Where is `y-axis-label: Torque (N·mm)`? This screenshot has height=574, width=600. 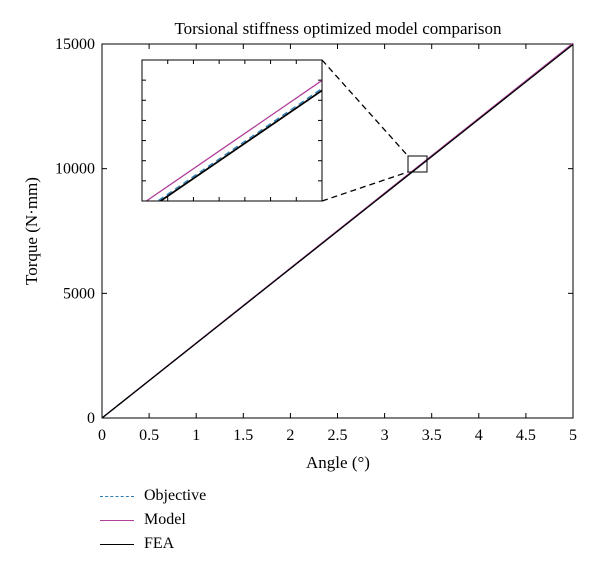
y-axis-label: Torque (N·mm) is located at coordinates (31, 231).